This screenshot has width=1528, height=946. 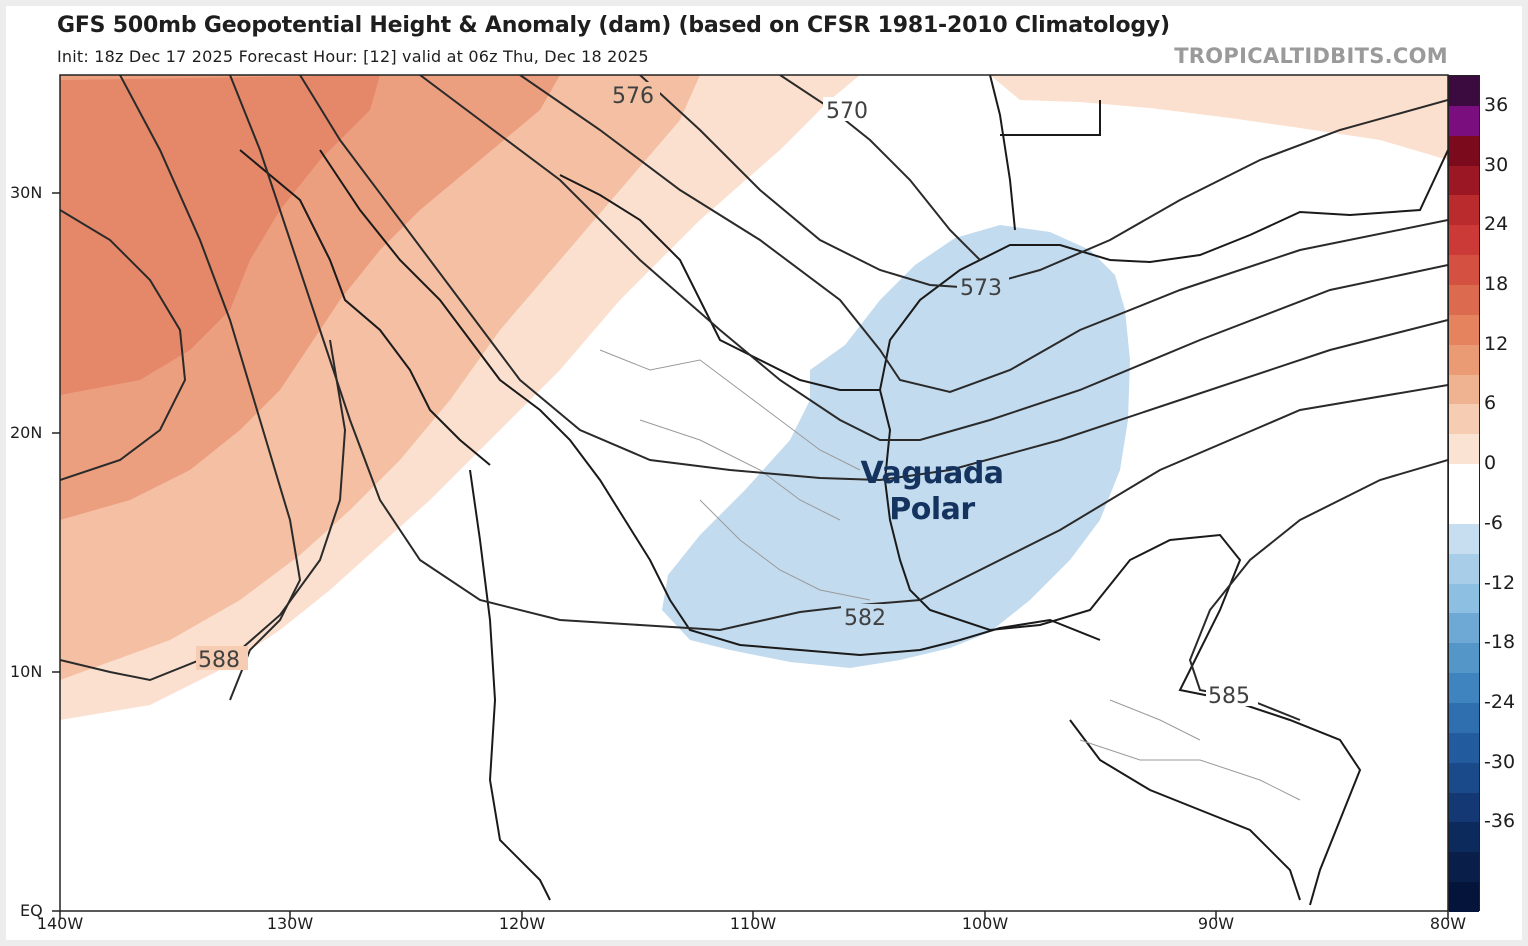 I want to click on lon-label-90w: 90W, so click(x=1216, y=923).